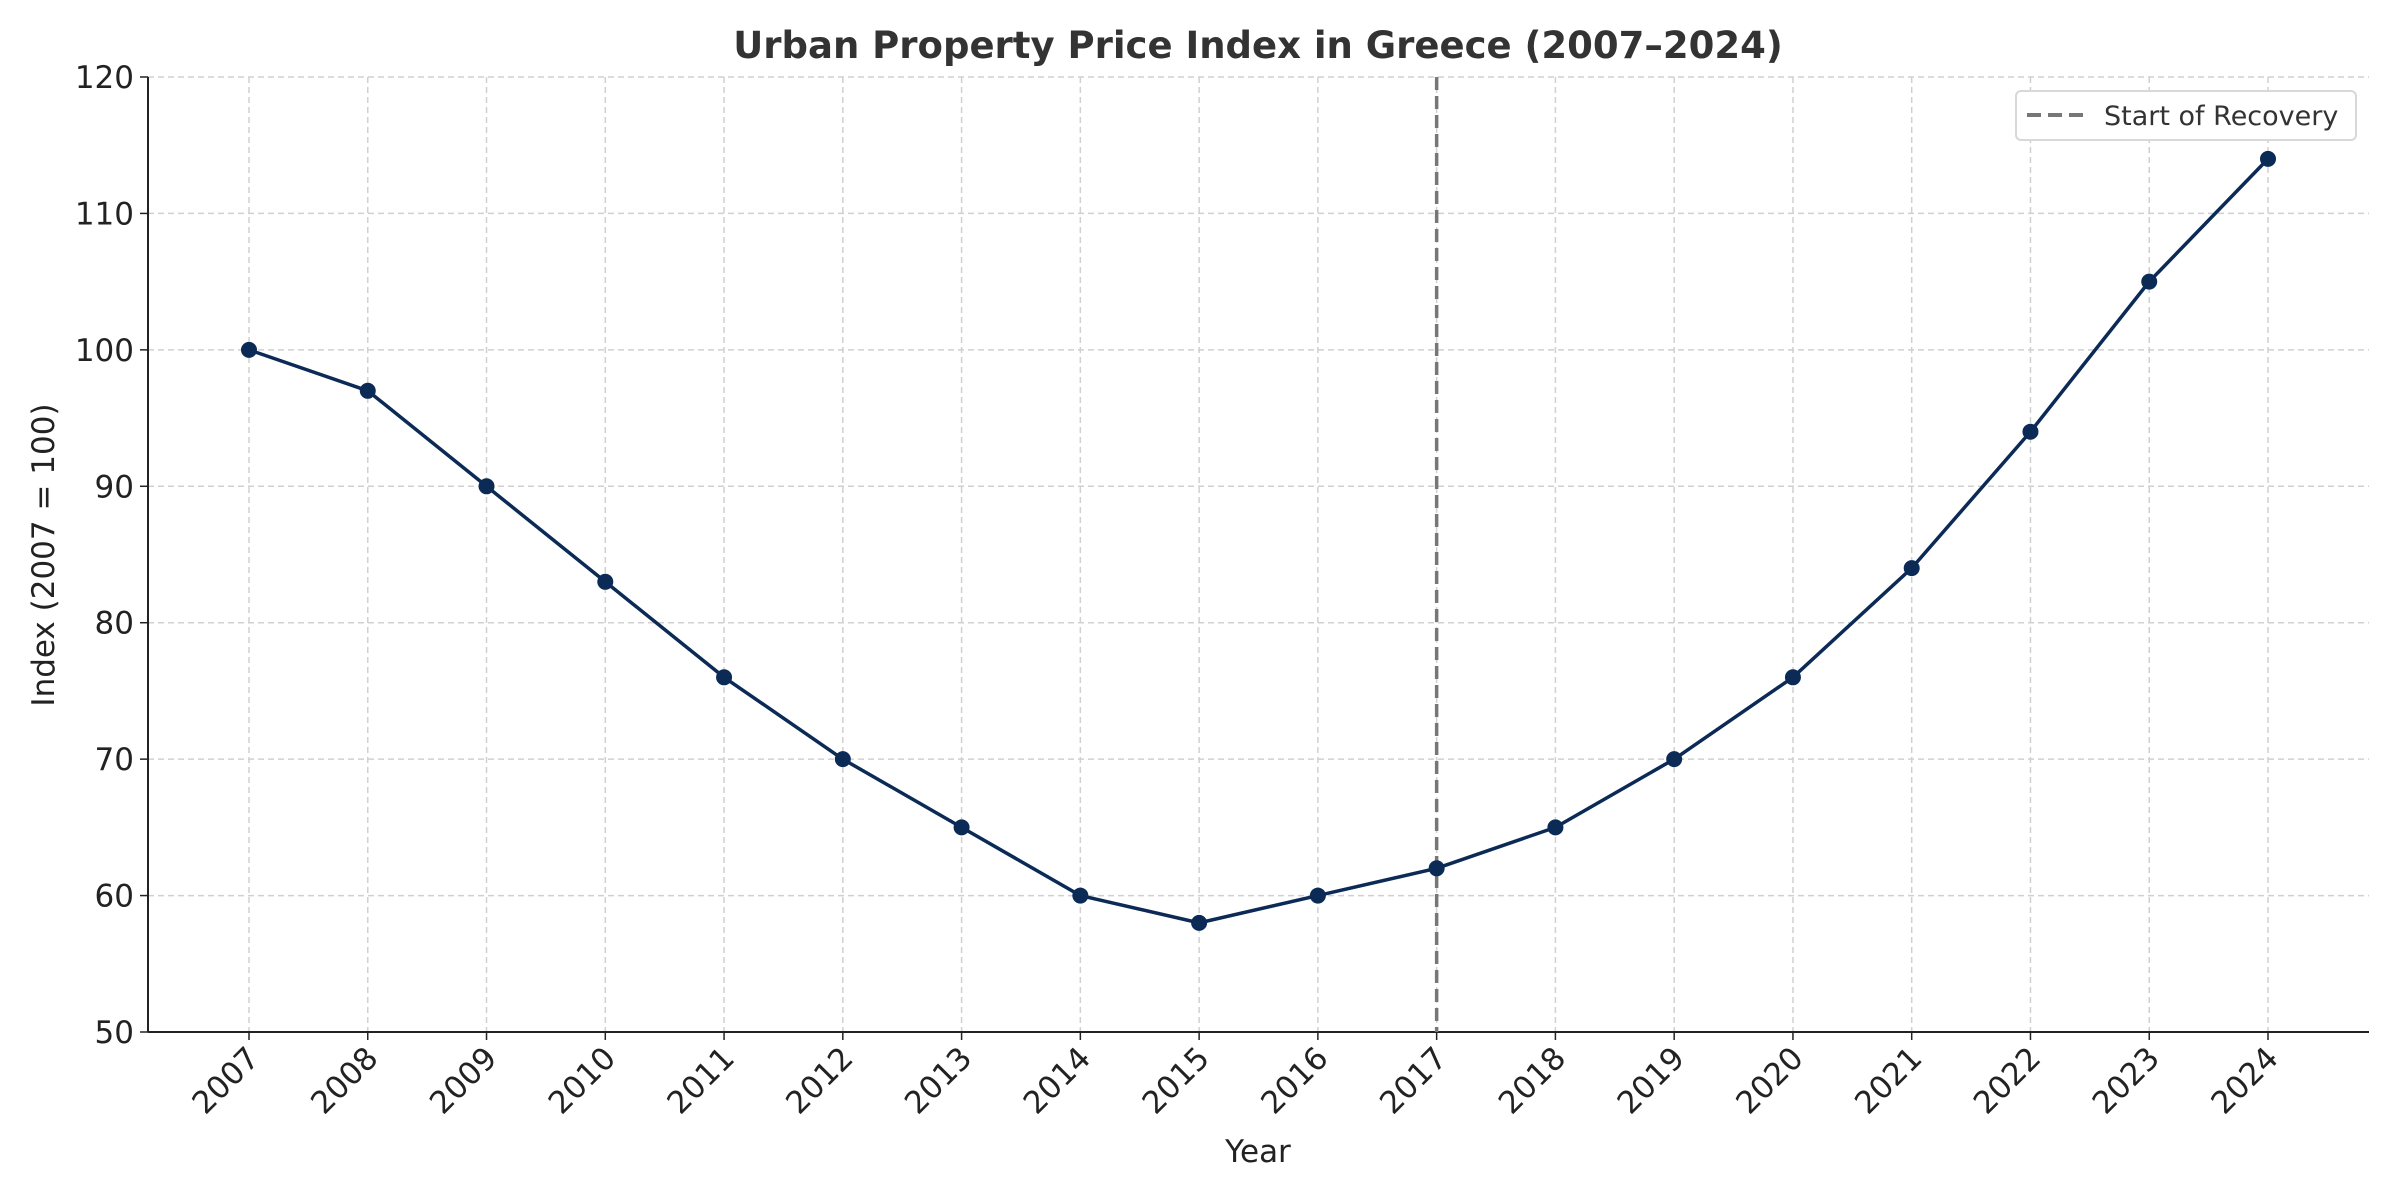  What do you see at coordinates (2007, 1080) in the screenshot?
I see `x-tick-label: 2022` at bounding box center [2007, 1080].